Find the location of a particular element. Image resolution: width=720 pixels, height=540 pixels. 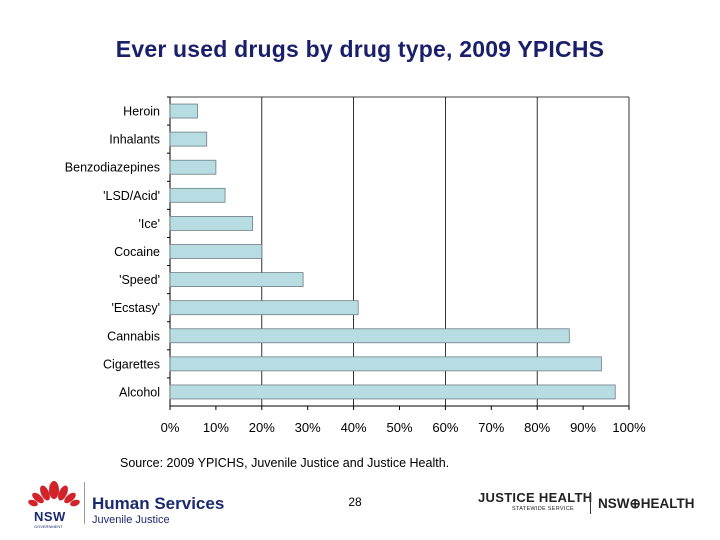

category-label: Cocaine is located at coordinates (137, 252).